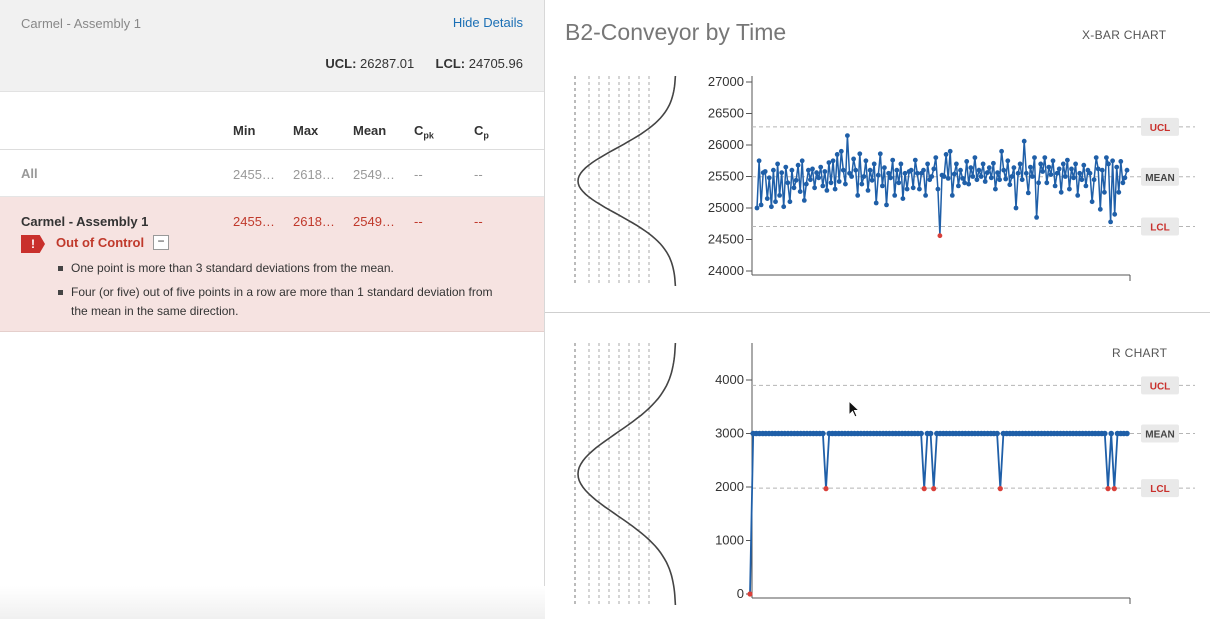 This screenshot has height=619, width=1210. Describe the element at coordinates (627, 181) in the screenshot. I see `xbar-distribution-curve` at that location.